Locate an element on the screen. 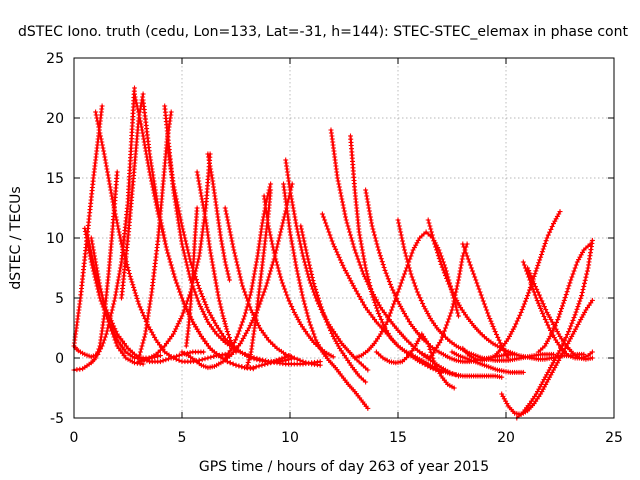 This screenshot has width=640, height=480. x-axis-label: GPS time / hours of day 263 of year 2015 is located at coordinates (344, 467).